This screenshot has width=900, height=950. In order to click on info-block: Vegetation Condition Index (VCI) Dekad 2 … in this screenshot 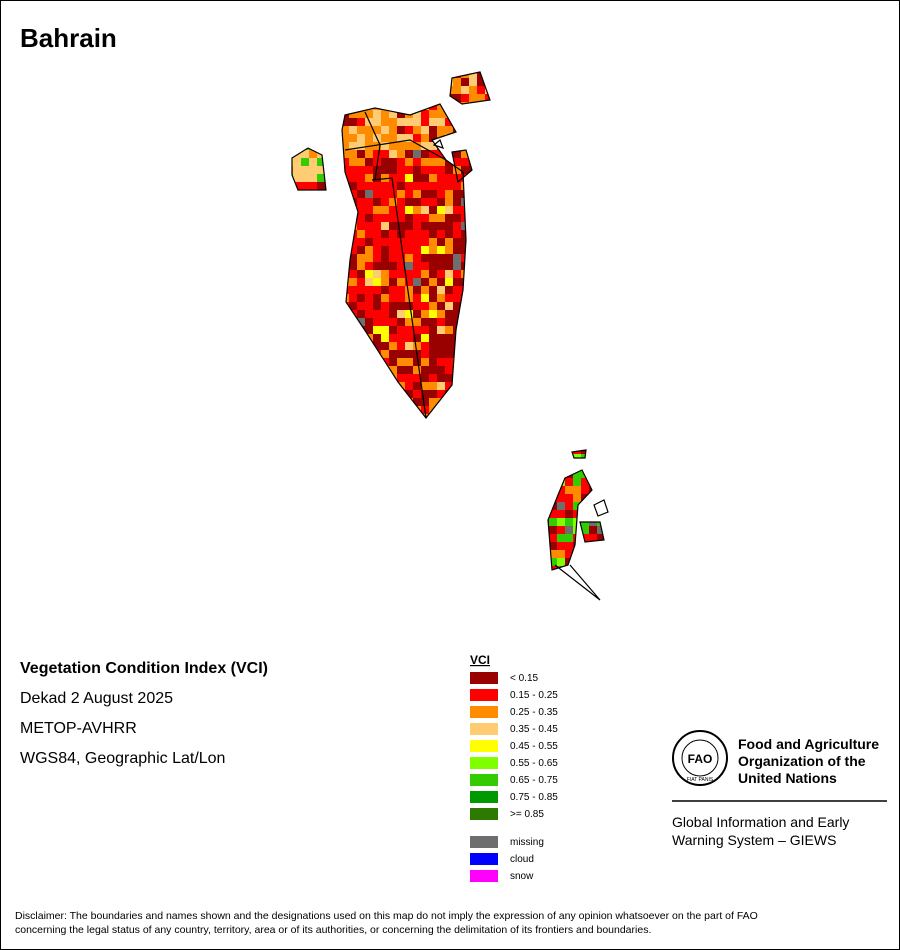, I will do `click(144, 713)`.